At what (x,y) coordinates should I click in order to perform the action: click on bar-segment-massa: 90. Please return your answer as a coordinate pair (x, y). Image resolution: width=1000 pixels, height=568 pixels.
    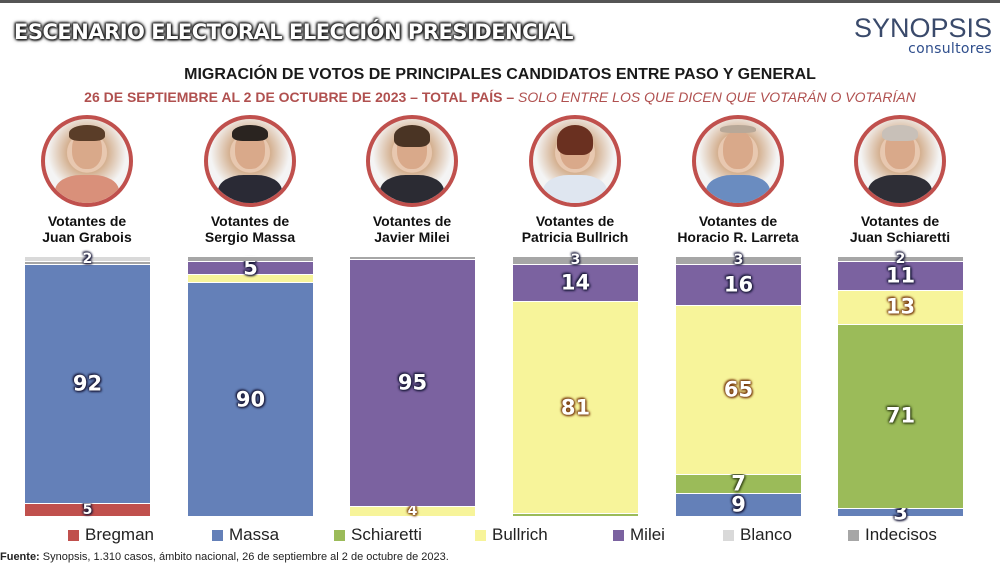
    Looking at the image, I should click on (250, 399).